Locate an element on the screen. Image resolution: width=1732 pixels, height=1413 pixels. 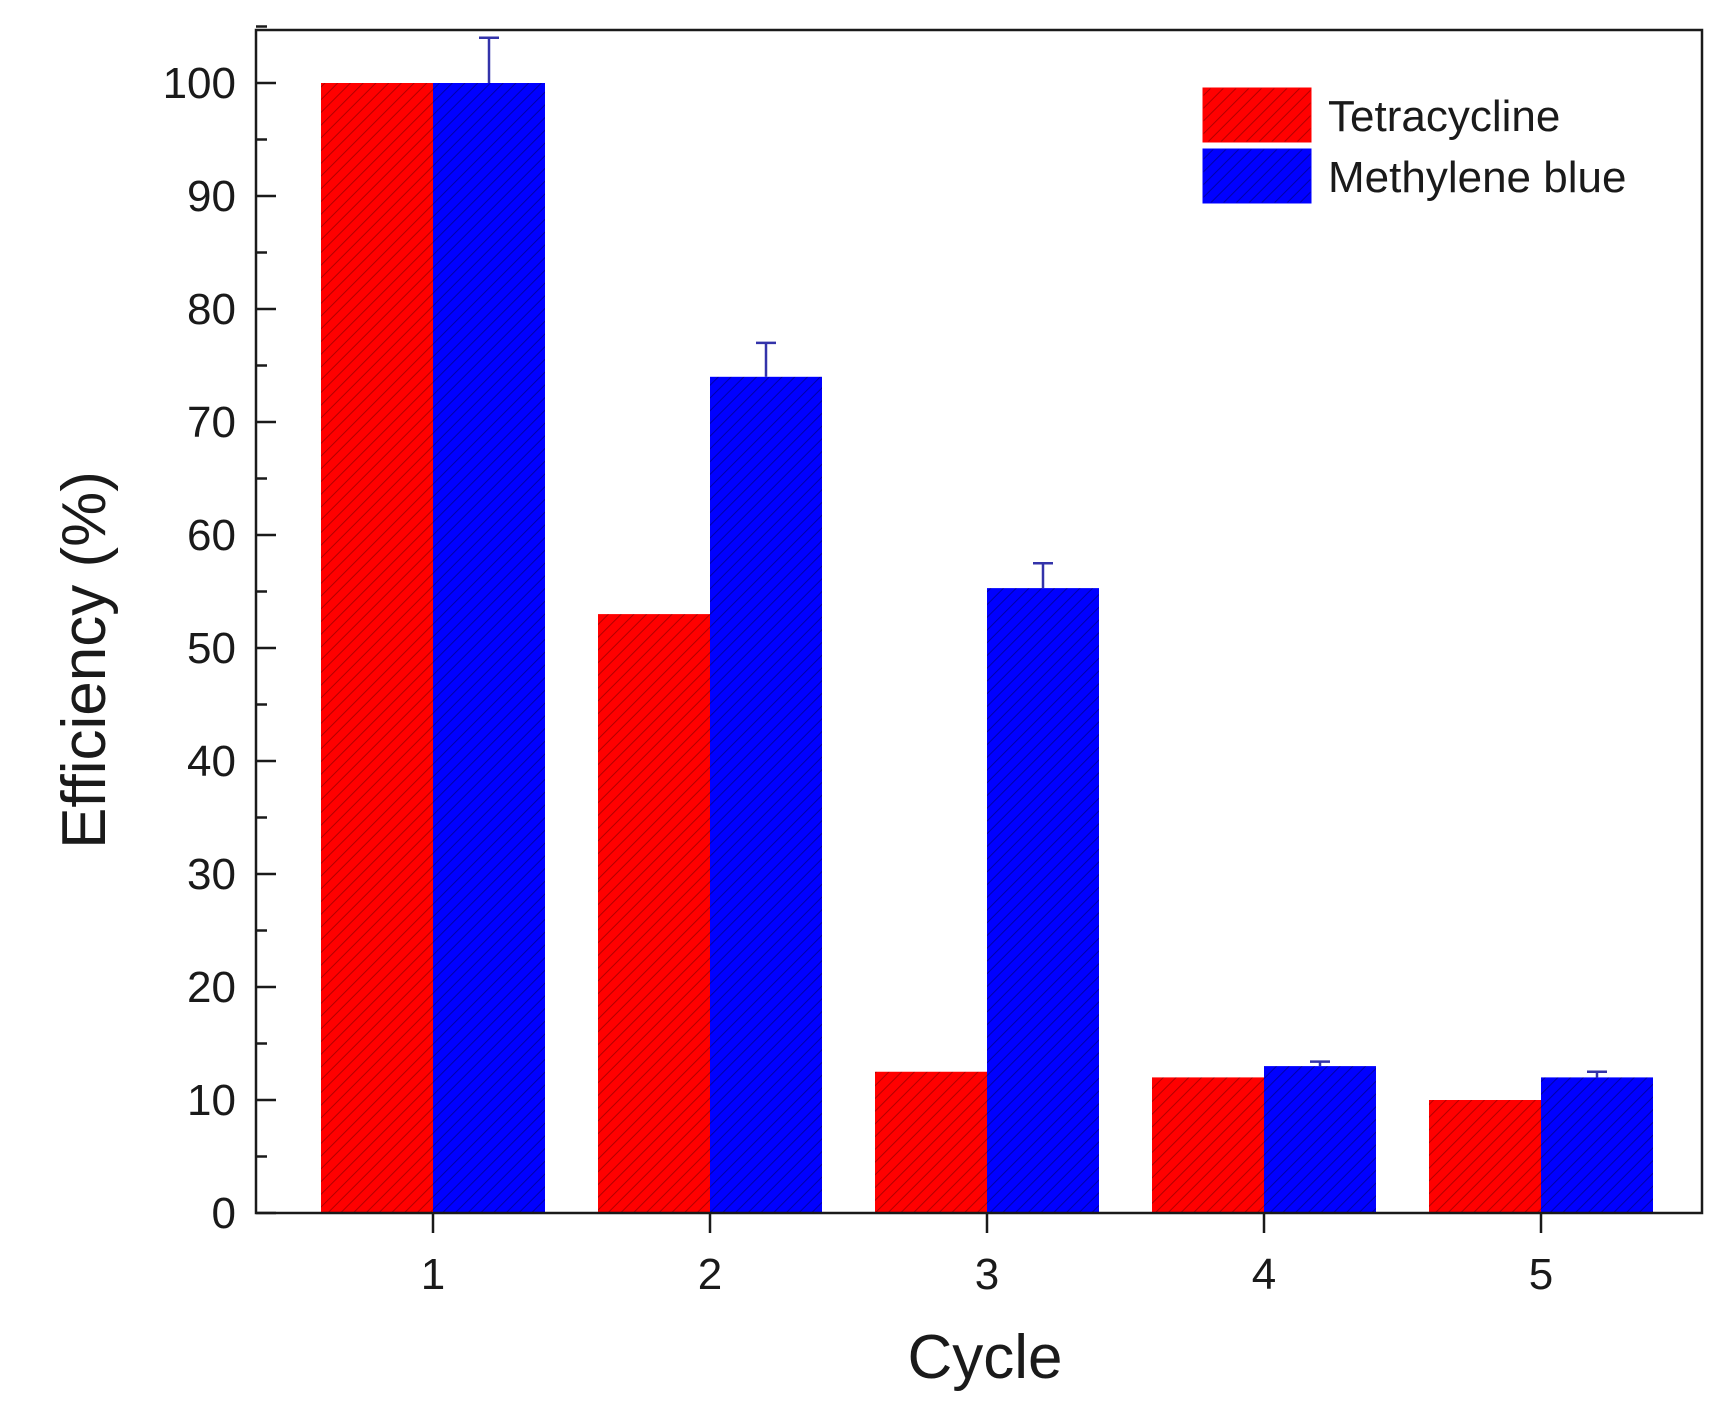
legend: Tetracycline Methylene blue is located at coordinates (1414, 145).